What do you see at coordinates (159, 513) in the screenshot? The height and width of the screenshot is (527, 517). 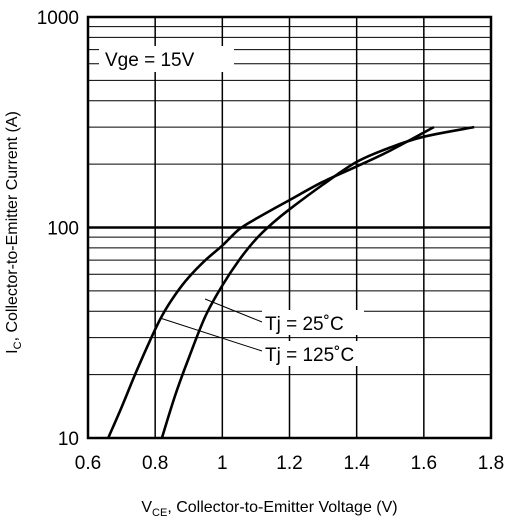 I see `x-axis-label-subscript: CE` at bounding box center [159, 513].